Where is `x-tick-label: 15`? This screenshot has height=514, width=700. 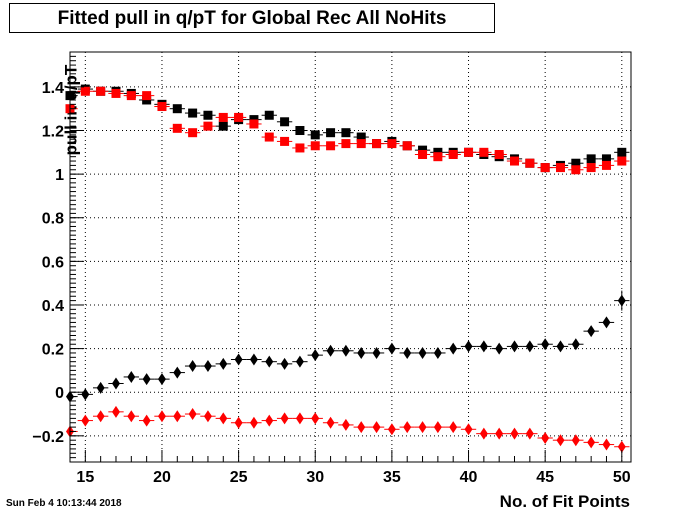 x-tick-label: 15 is located at coordinates (85, 477).